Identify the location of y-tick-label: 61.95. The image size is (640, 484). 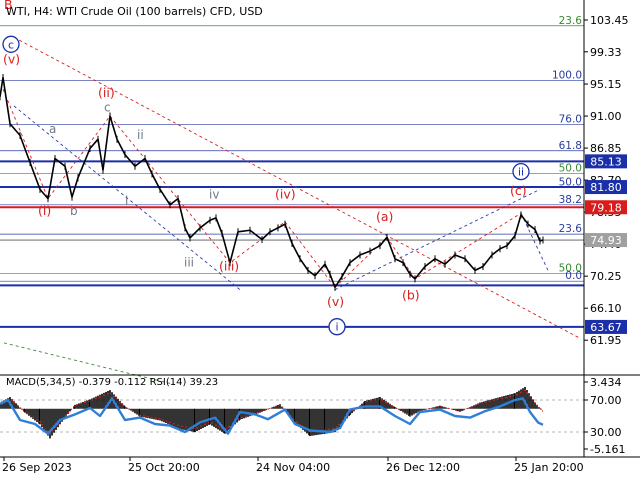
(606, 340).